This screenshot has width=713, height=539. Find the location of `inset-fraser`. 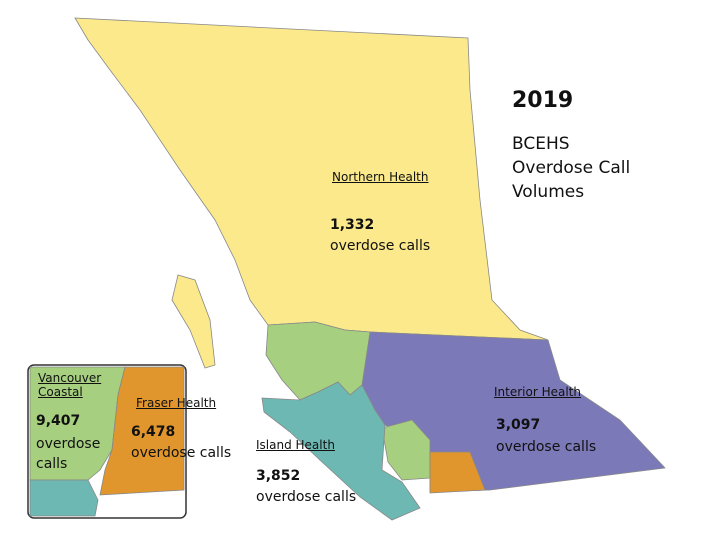

inset-fraser is located at coordinates (142, 431).